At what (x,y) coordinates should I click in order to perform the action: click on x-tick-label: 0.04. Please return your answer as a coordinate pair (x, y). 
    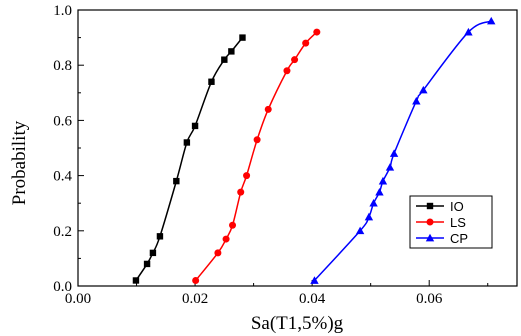
    Looking at the image, I should click on (312, 299).